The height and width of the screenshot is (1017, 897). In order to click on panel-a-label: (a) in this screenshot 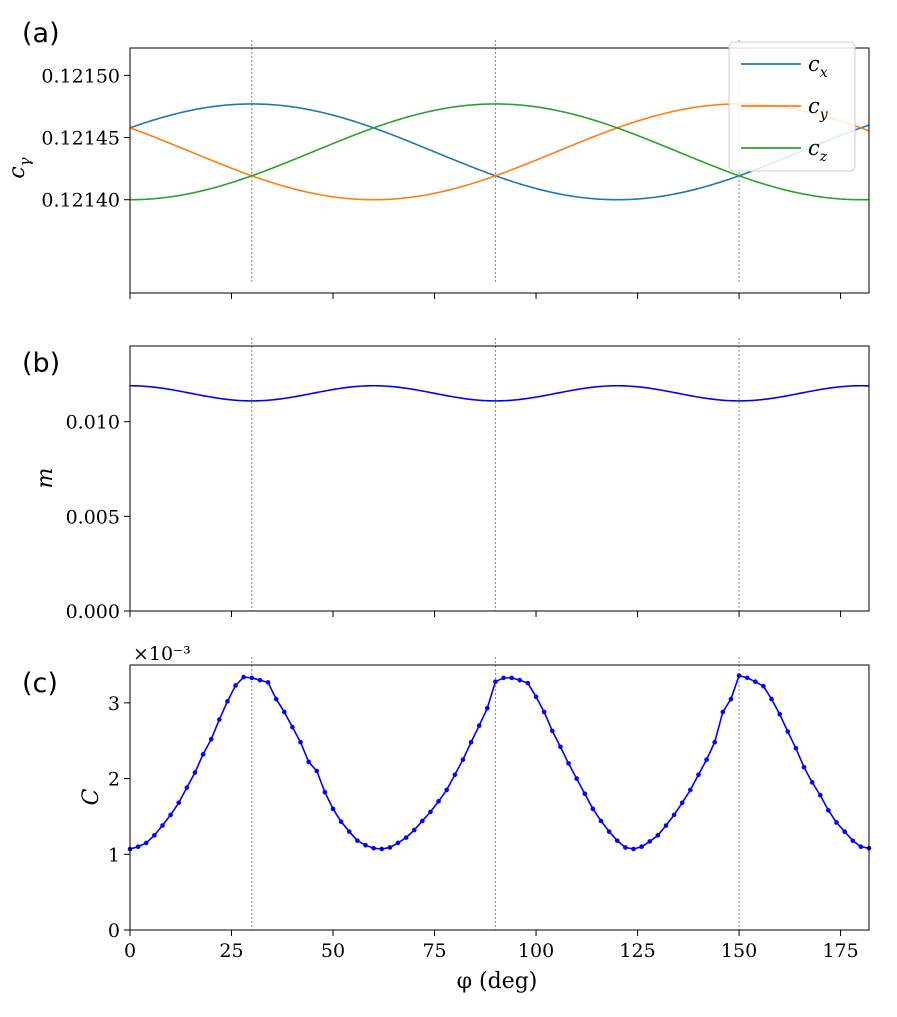, I will do `click(41, 33)`.